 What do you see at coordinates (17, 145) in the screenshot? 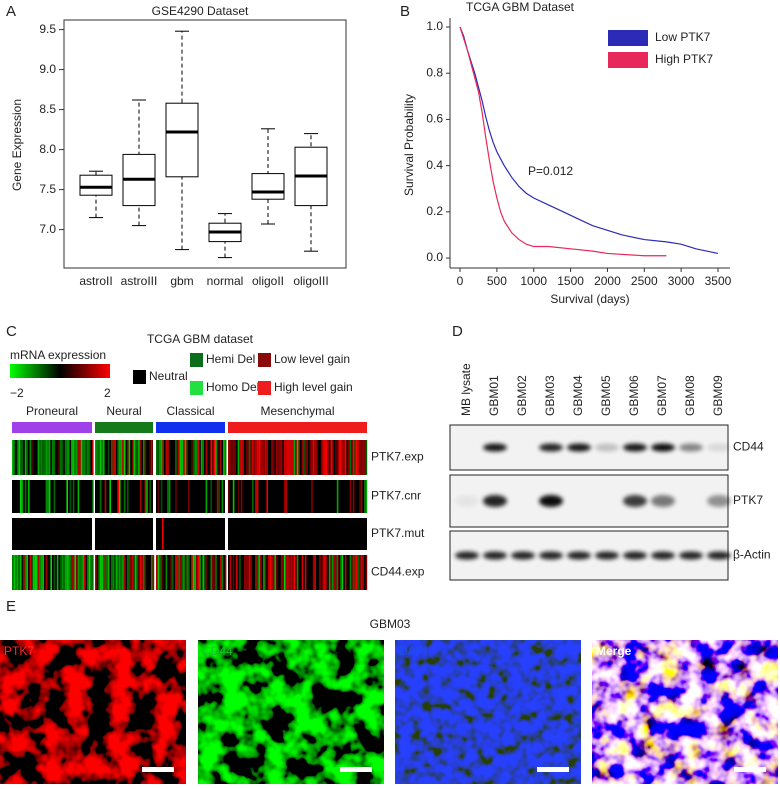
I see `y-axis-label: Gene Expression` at bounding box center [17, 145].